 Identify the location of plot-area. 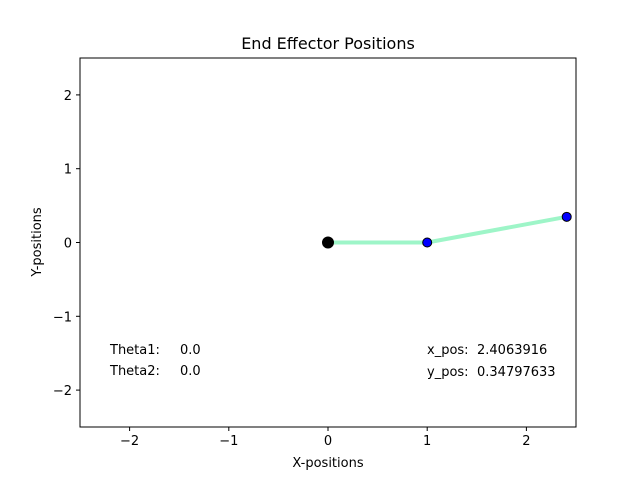
(447, 230).